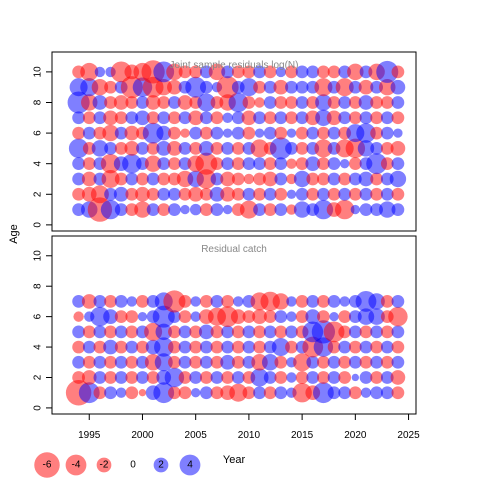 This screenshot has height=480, width=480. What do you see at coordinates (408, 435) in the screenshot?
I see `x-tick-label-2025: 2025` at bounding box center [408, 435].